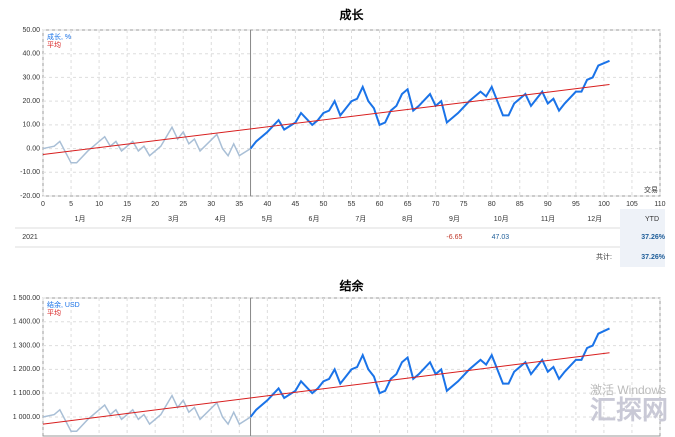 The height and width of the screenshot is (437, 675). What do you see at coordinates (651, 189) in the screenshot?
I see `x-axis-label: 交易` at bounding box center [651, 189].